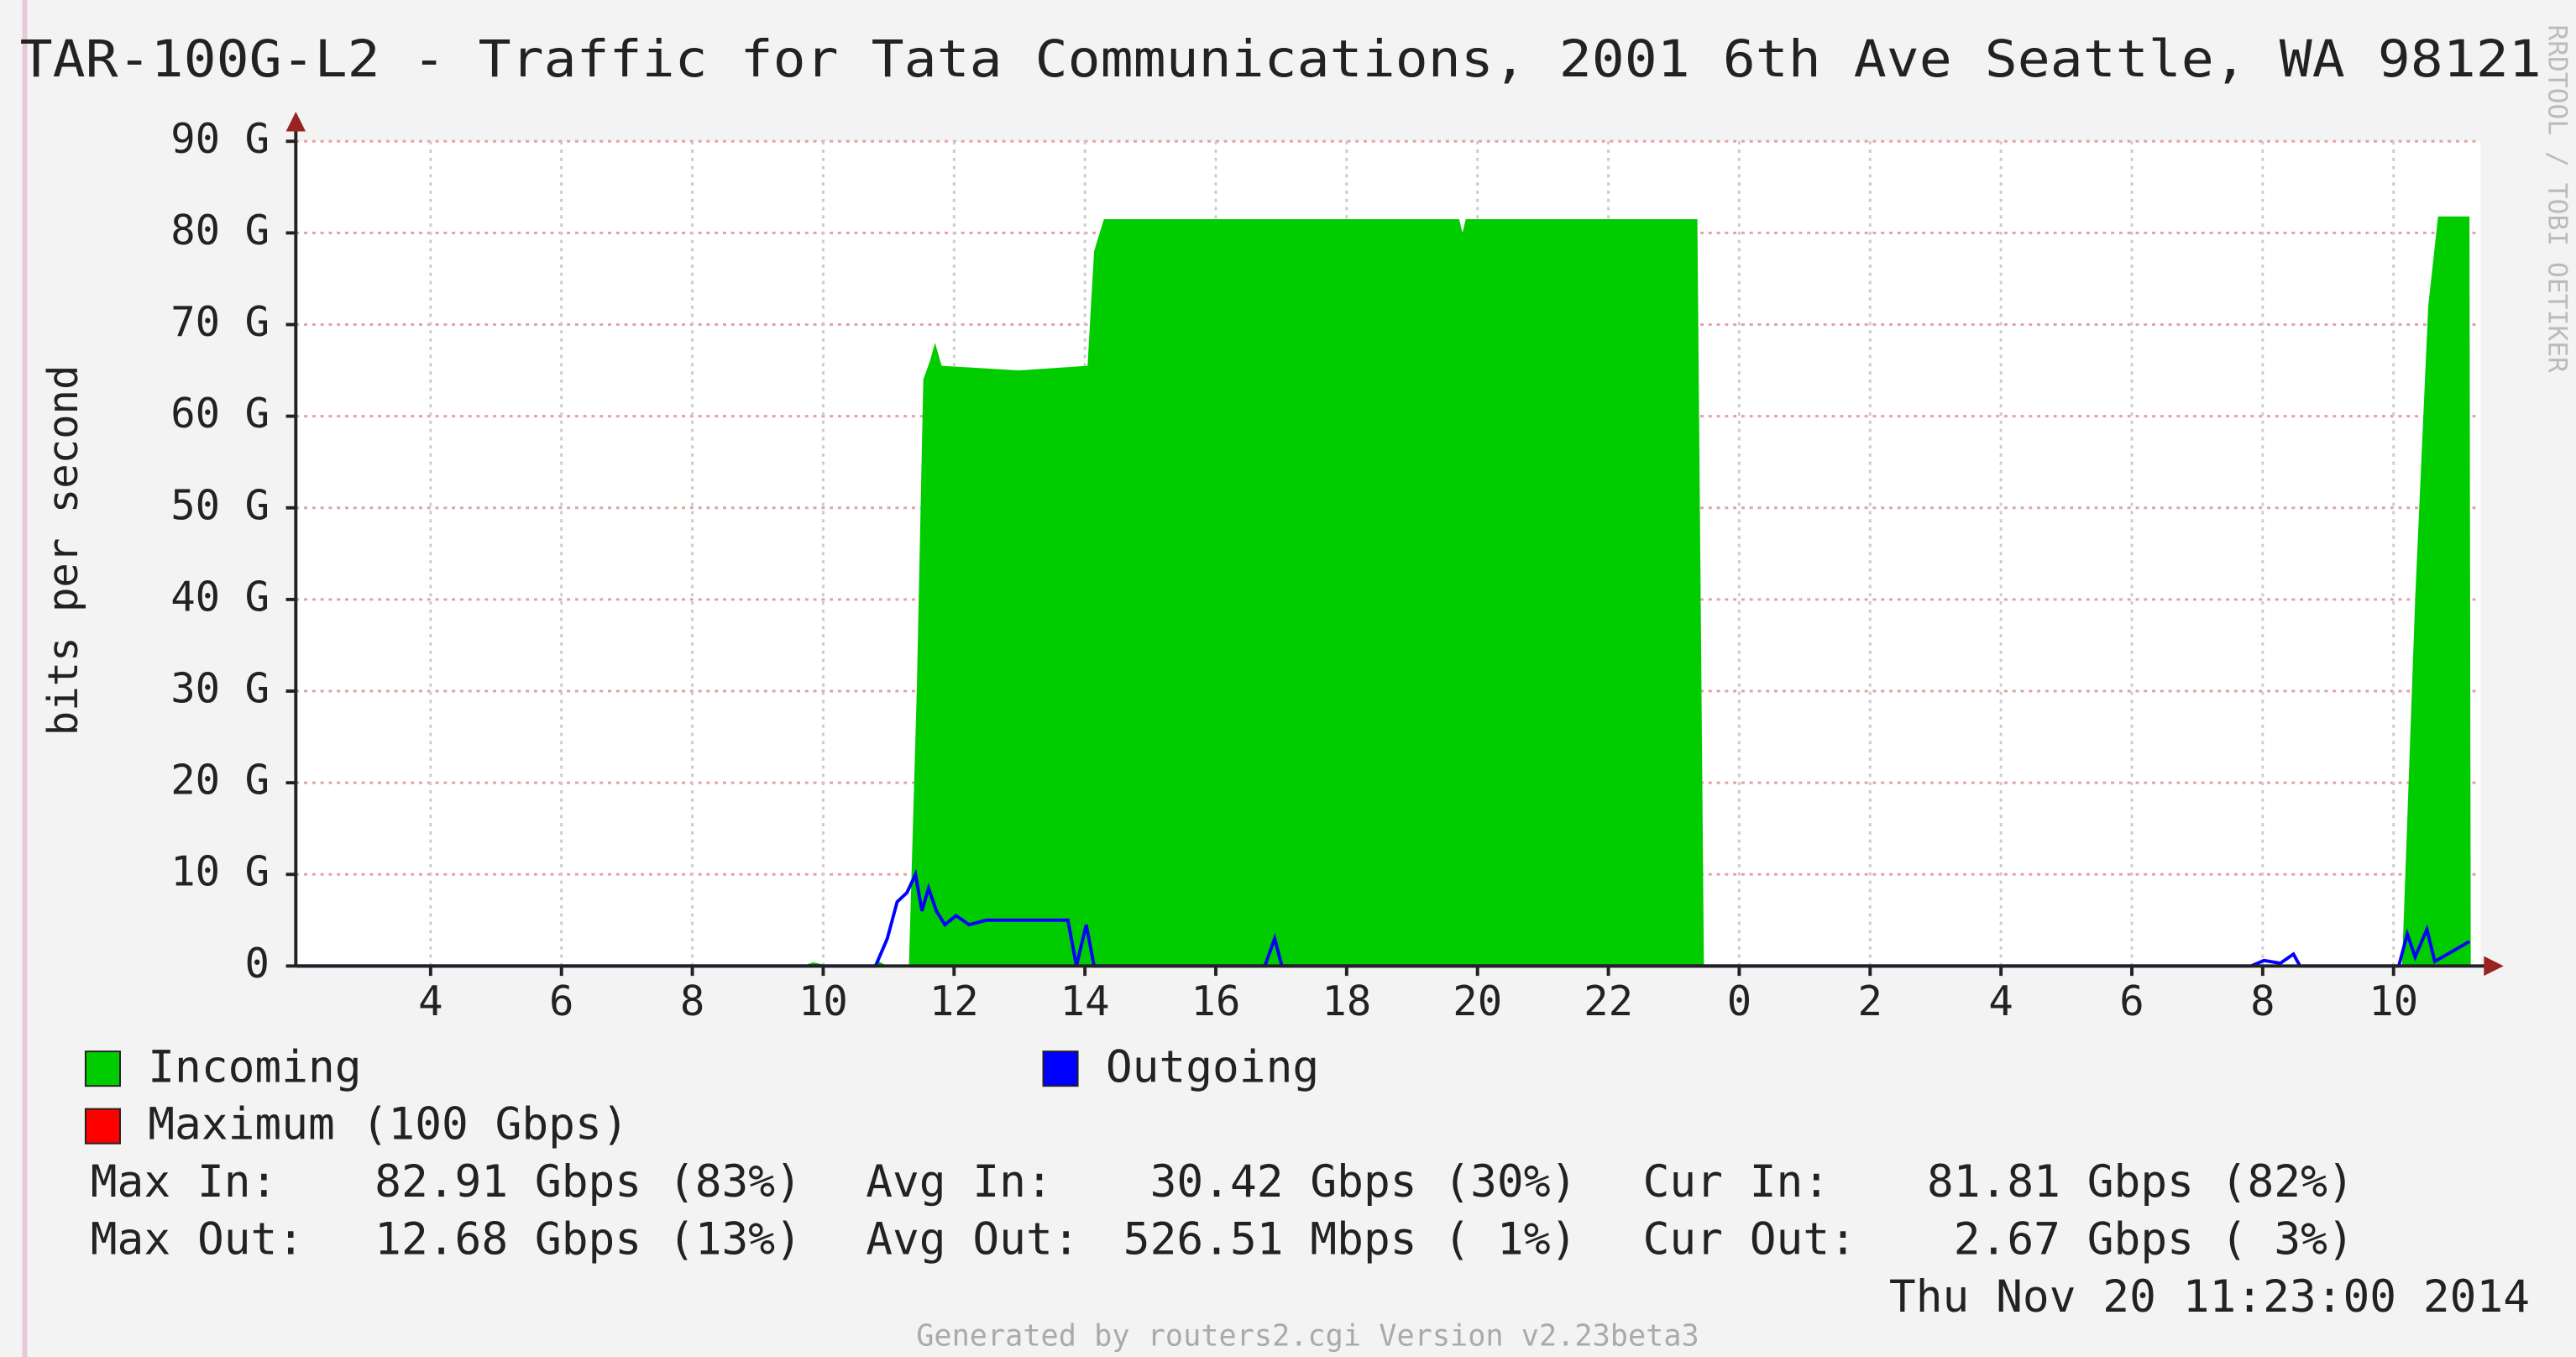 This screenshot has height=1357, width=2576. I want to click on stat-label: Max In:, so click(185, 1182).